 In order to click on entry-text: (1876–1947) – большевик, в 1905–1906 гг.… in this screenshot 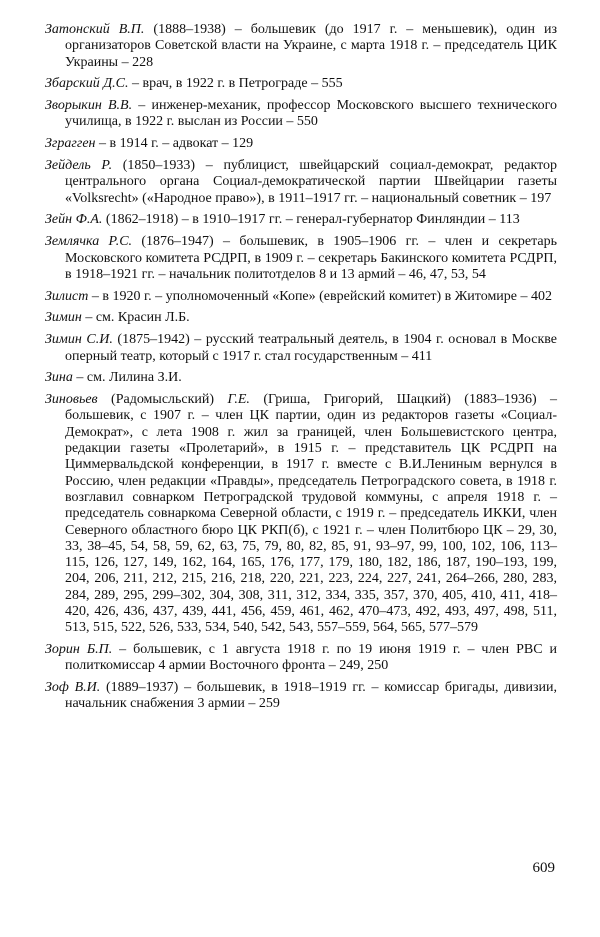, I will do `click(311, 258)`.